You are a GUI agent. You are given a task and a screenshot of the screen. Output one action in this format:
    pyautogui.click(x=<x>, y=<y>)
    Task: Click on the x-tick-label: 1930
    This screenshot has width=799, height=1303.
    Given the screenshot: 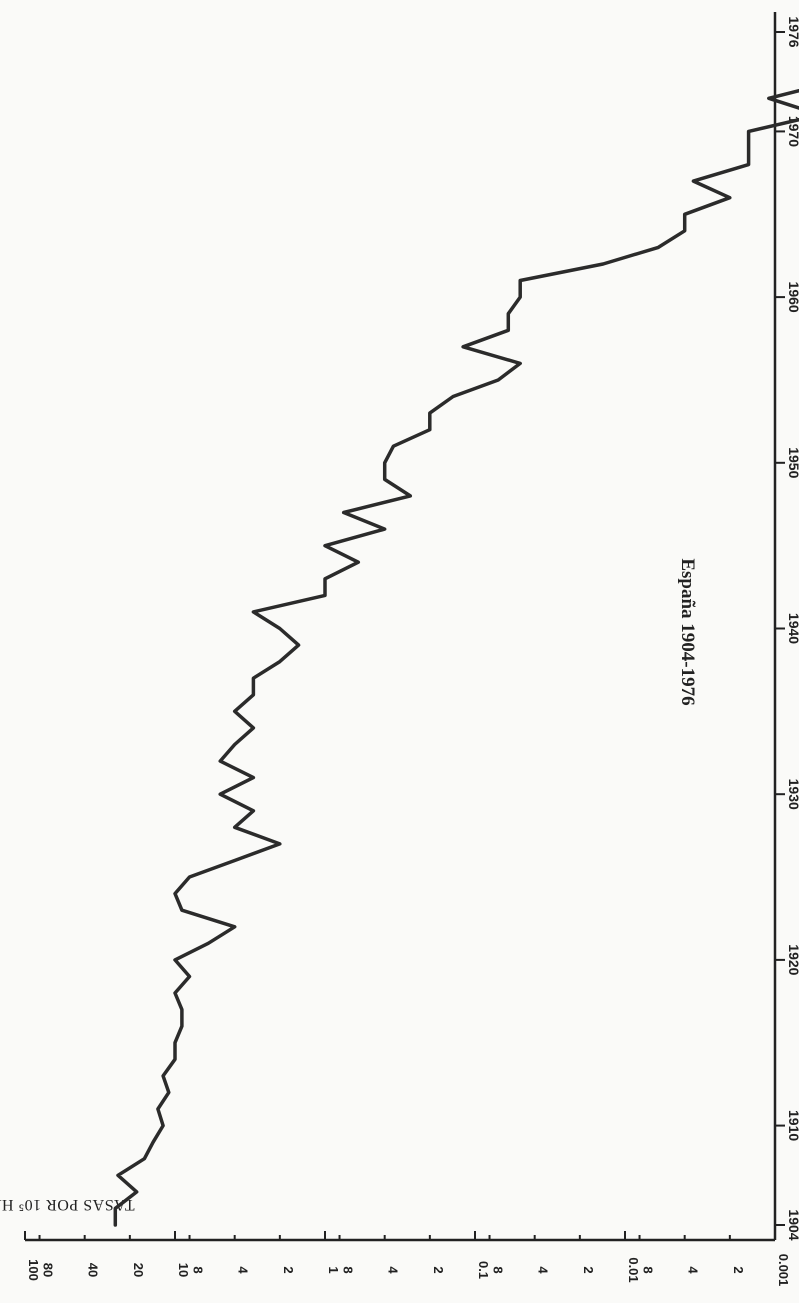 What is the action you would take?
    pyautogui.click(x=792, y=794)
    